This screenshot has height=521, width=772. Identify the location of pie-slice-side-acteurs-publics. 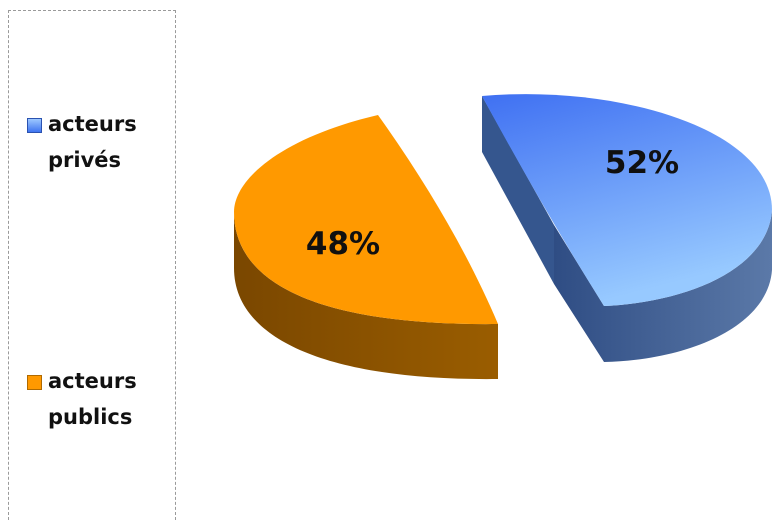
(366, 296).